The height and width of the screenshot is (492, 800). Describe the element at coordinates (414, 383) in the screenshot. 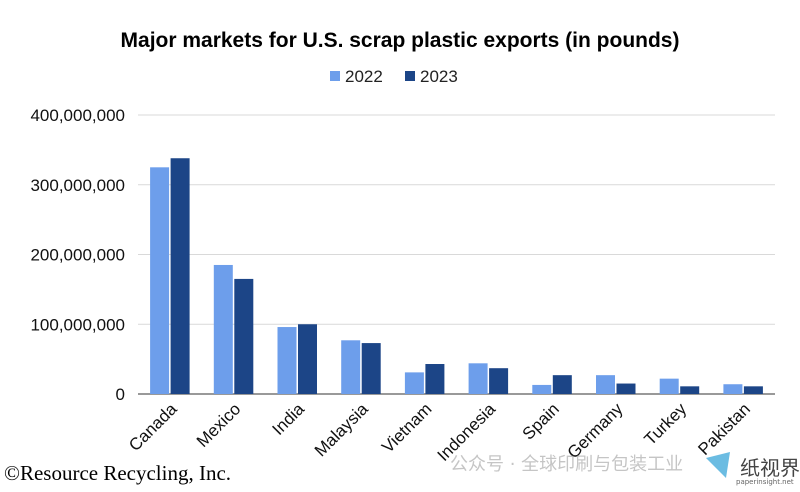

I see `bar-vietnam-2022` at that location.